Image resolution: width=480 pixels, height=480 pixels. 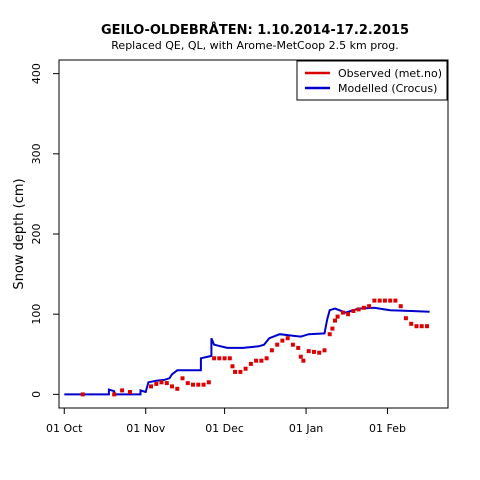 What do you see at coordinates (36, 73) in the screenshot?
I see `y-tick-label: 400` at bounding box center [36, 73].